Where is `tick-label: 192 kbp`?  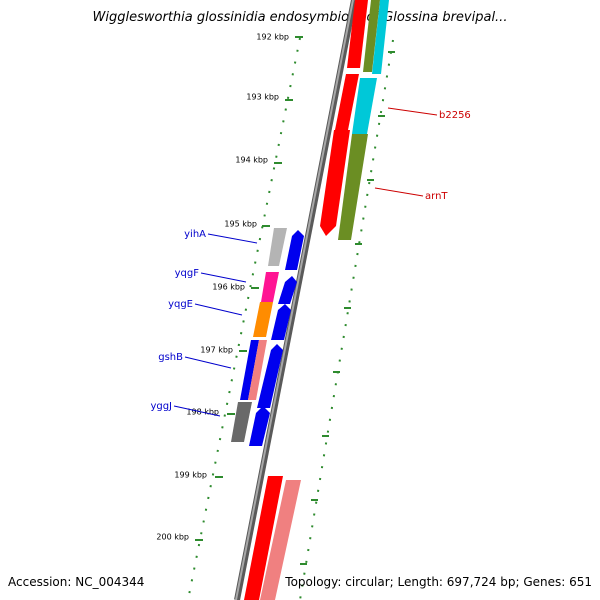 tick-label: 192 kbp is located at coordinates (272, 37).